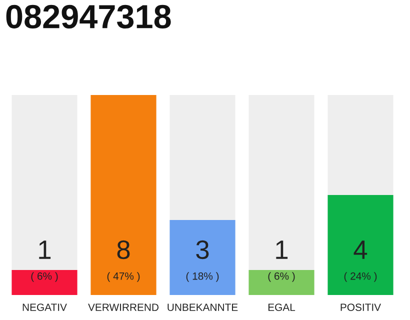 The image size is (410, 320). Describe the element at coordinates (360, 261) in the screenshot. I see `data-label: 4 ( 24% )` at that location.